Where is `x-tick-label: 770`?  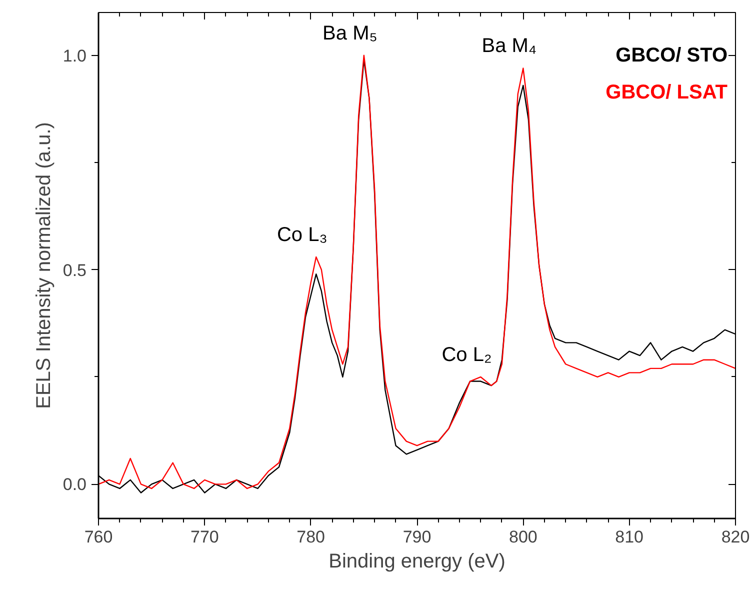 x-tick-label: 770 is located at coordinates (204, 537).